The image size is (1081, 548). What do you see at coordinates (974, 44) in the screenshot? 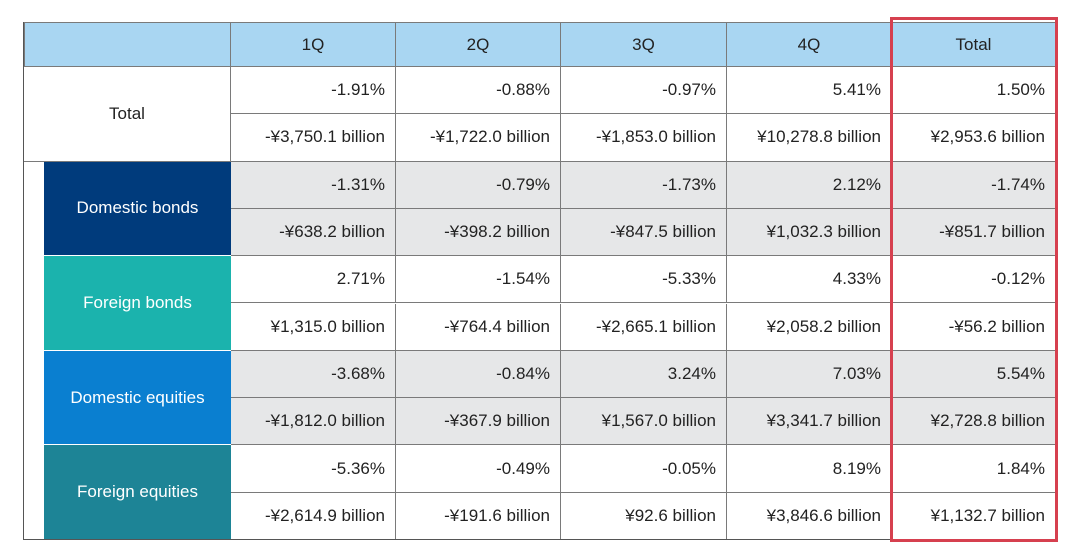
I see `column-header: Total` at bounding box center [974, 44].